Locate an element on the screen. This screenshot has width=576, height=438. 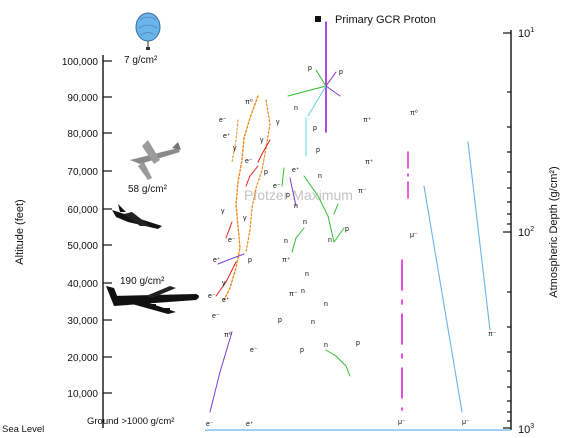
u2-plane-icon is located at coordinates (155, 160).